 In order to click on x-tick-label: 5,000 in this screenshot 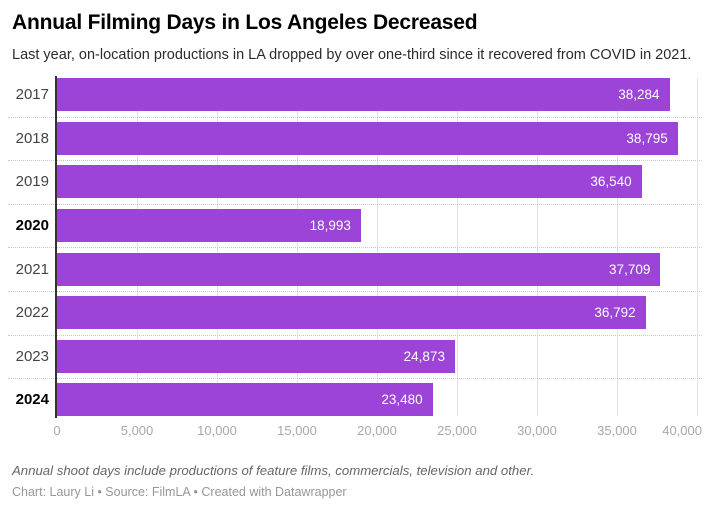, I will do `click(137, 431)`.